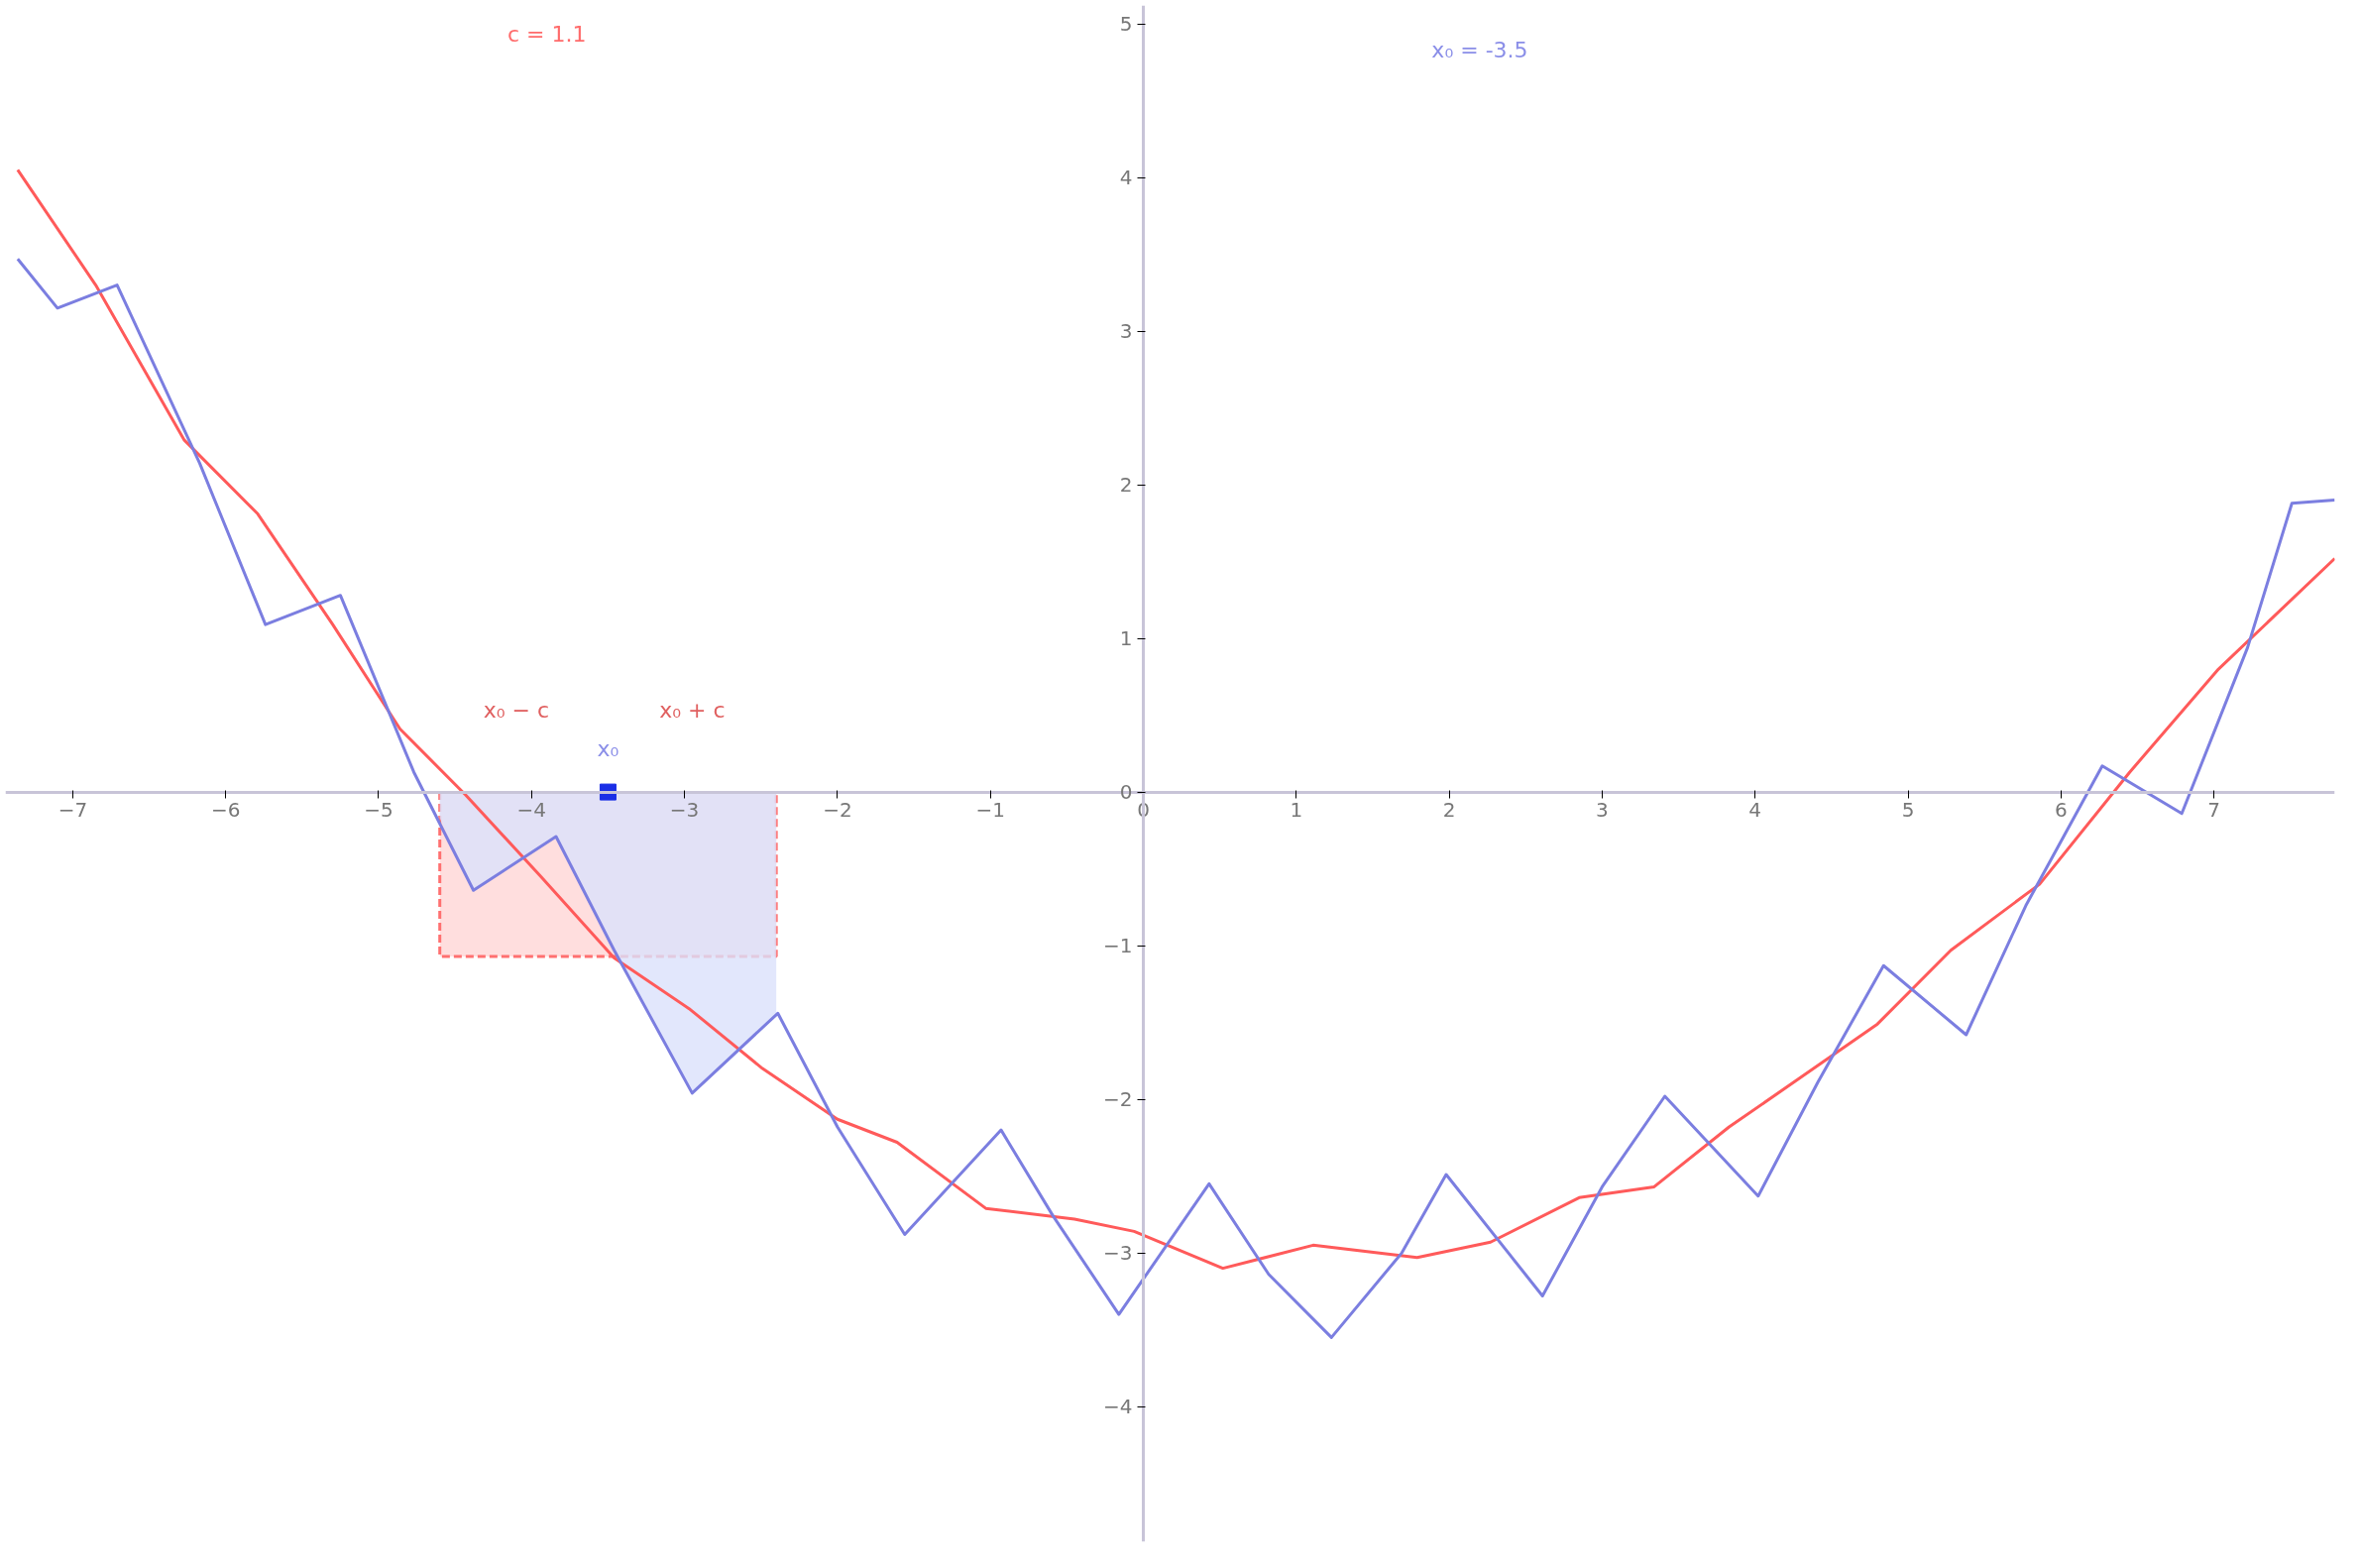  What do you see at coordinates (1118, 1253) in the screenshot?
I see `y-tick-label: −3` at bounding box center [1118, 1253].